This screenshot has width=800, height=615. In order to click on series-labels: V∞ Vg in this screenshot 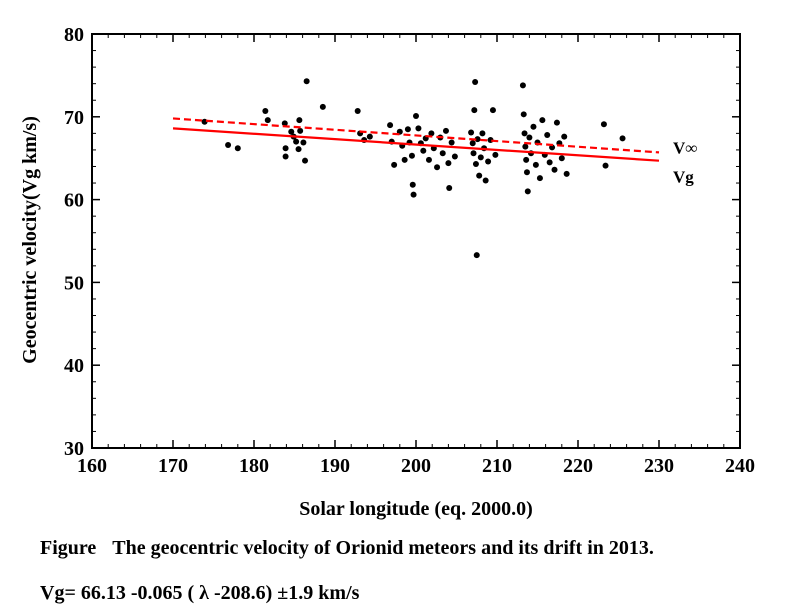, I will do `click(685, 162)`.